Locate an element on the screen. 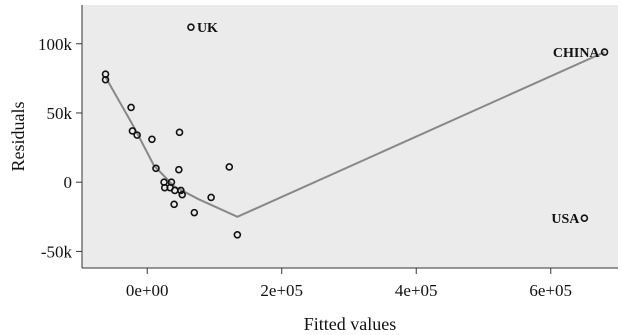  point-label: UK is located at coordinates (207, 28).